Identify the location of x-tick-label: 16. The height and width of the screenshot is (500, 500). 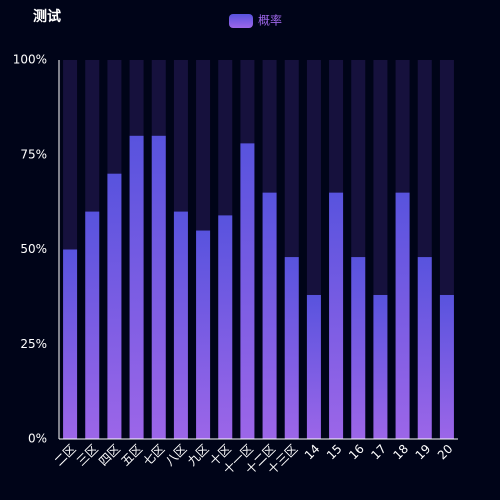
(356, 452).